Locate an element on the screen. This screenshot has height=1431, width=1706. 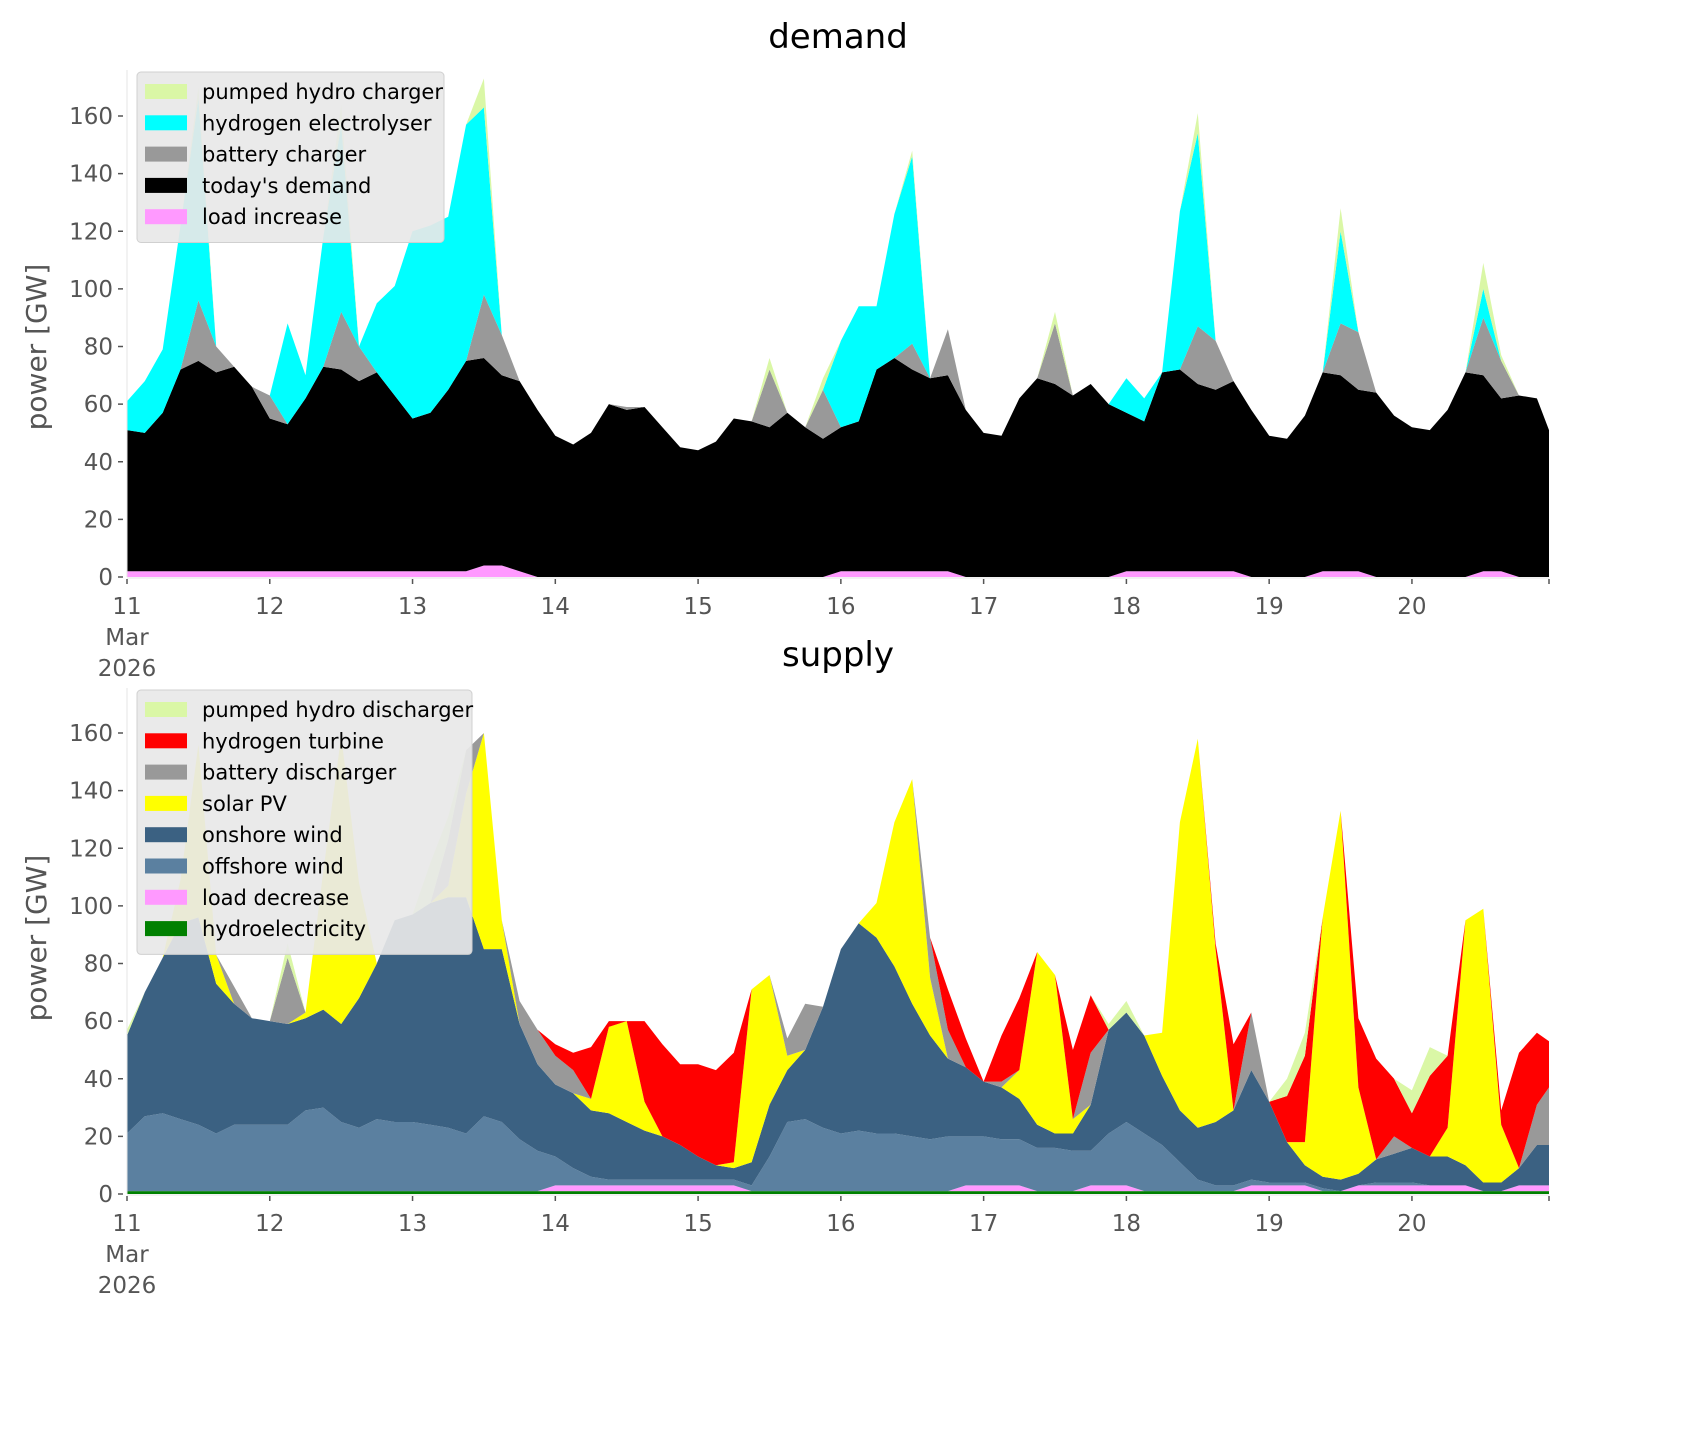
legend-label: battery discharger is located at coordinates (299, 773).